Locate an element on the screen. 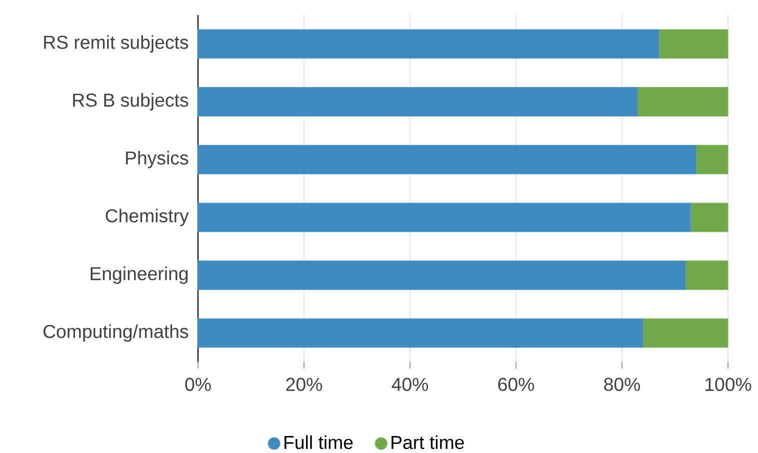  y-tick-label: RS B subjects is located at coordinates (130, 101).